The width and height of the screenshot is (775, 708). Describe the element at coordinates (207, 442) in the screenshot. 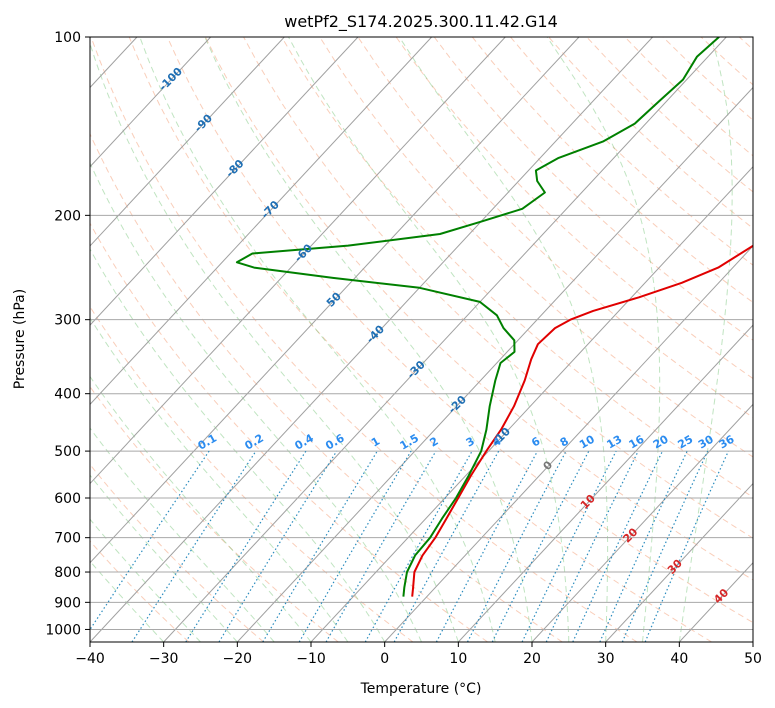

I see `mixing-ratio-label: 0.1` at that location.